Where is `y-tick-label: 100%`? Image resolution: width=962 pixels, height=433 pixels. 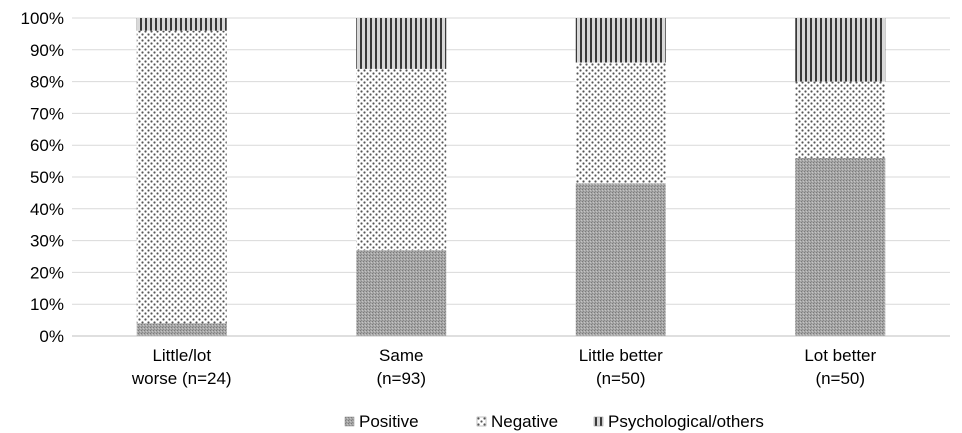
y-tick-label: 100% is located at coordinates (42, 18).